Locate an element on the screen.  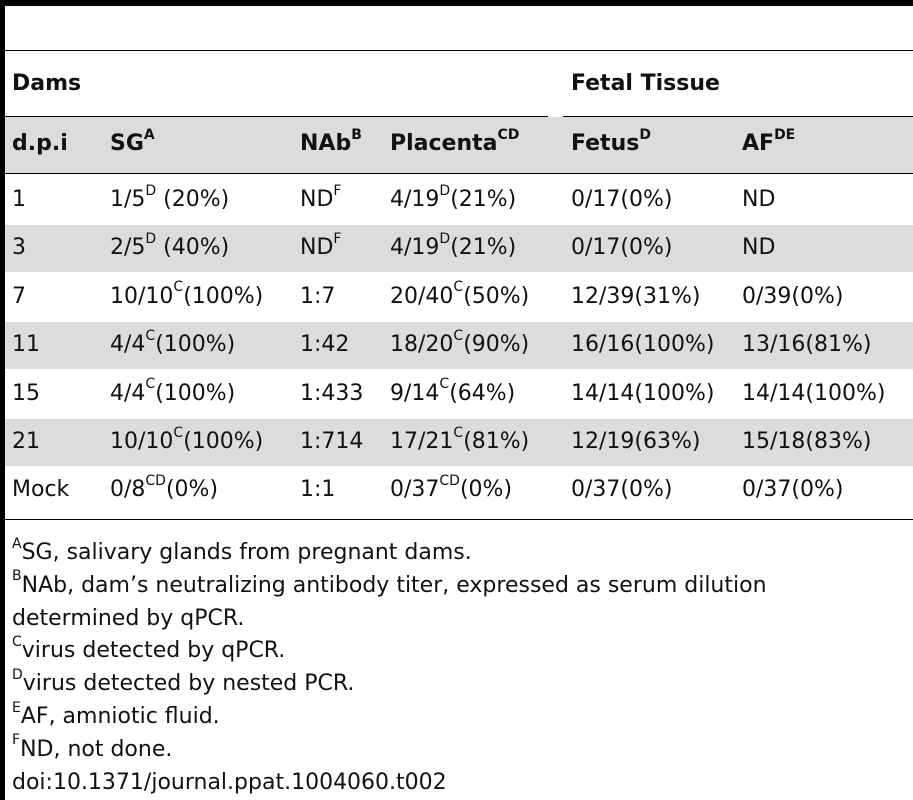
cell-nab: NDF is located at coordinates (320, 198).